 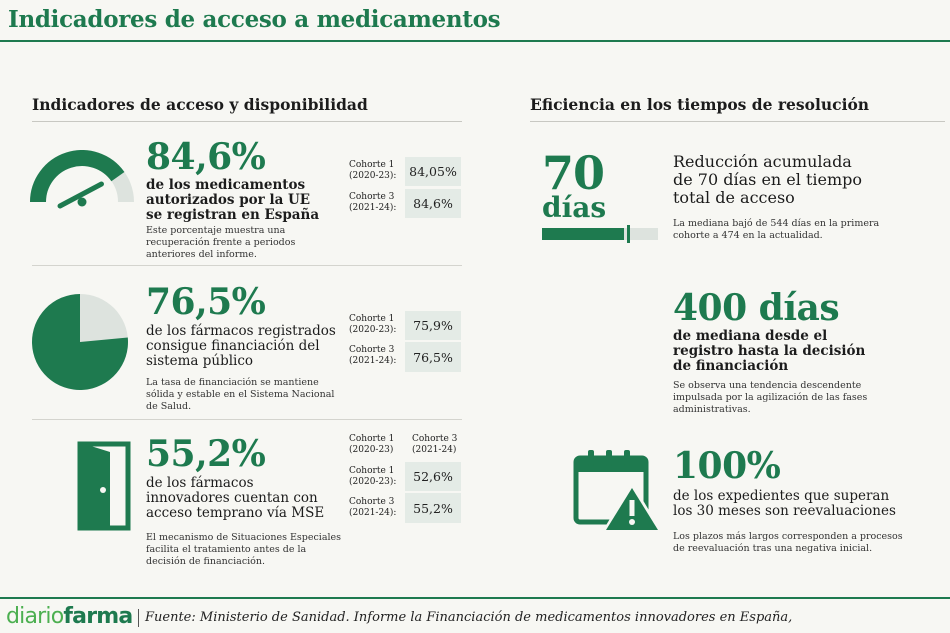 What do you see at coordinates (475, 41) in the screenshot?
I see `title-divider` at bounding box center [475, 41].